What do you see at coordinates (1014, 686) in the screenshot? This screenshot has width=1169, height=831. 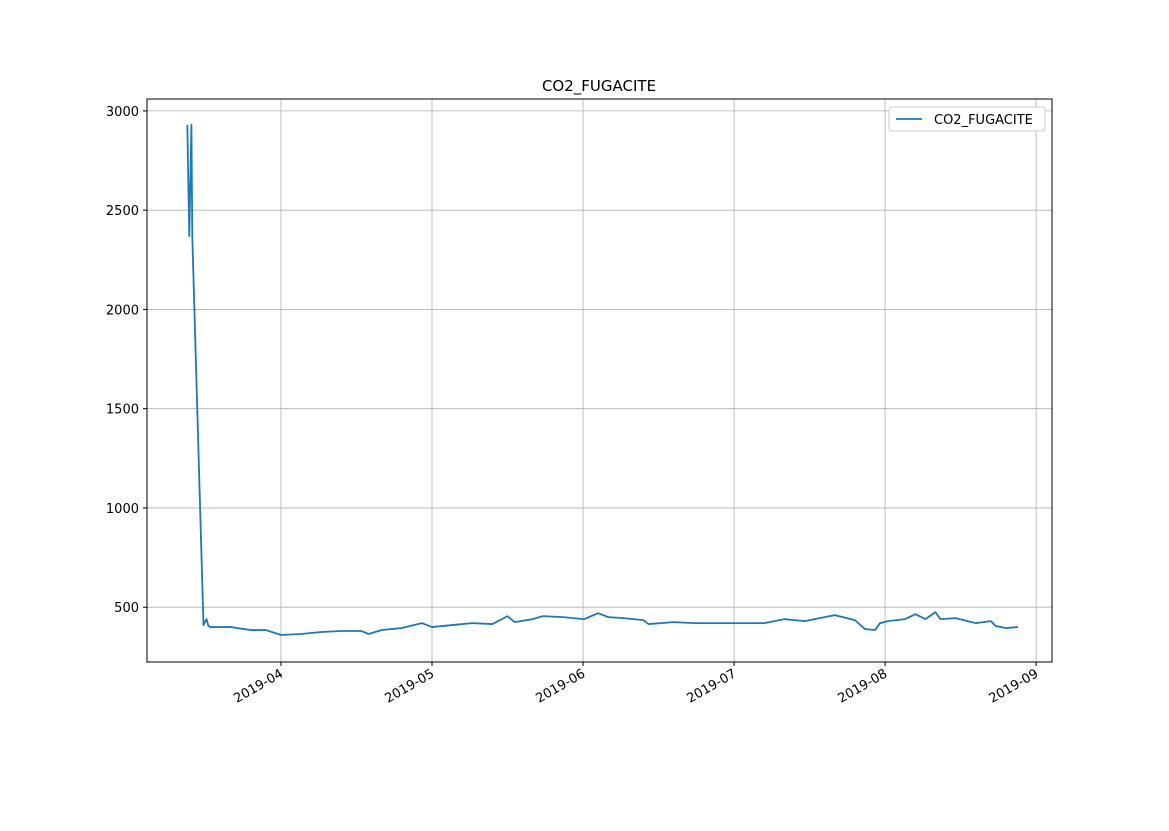 I see `x-tick-label: 2019-09` at bounding box center [1014, 686].